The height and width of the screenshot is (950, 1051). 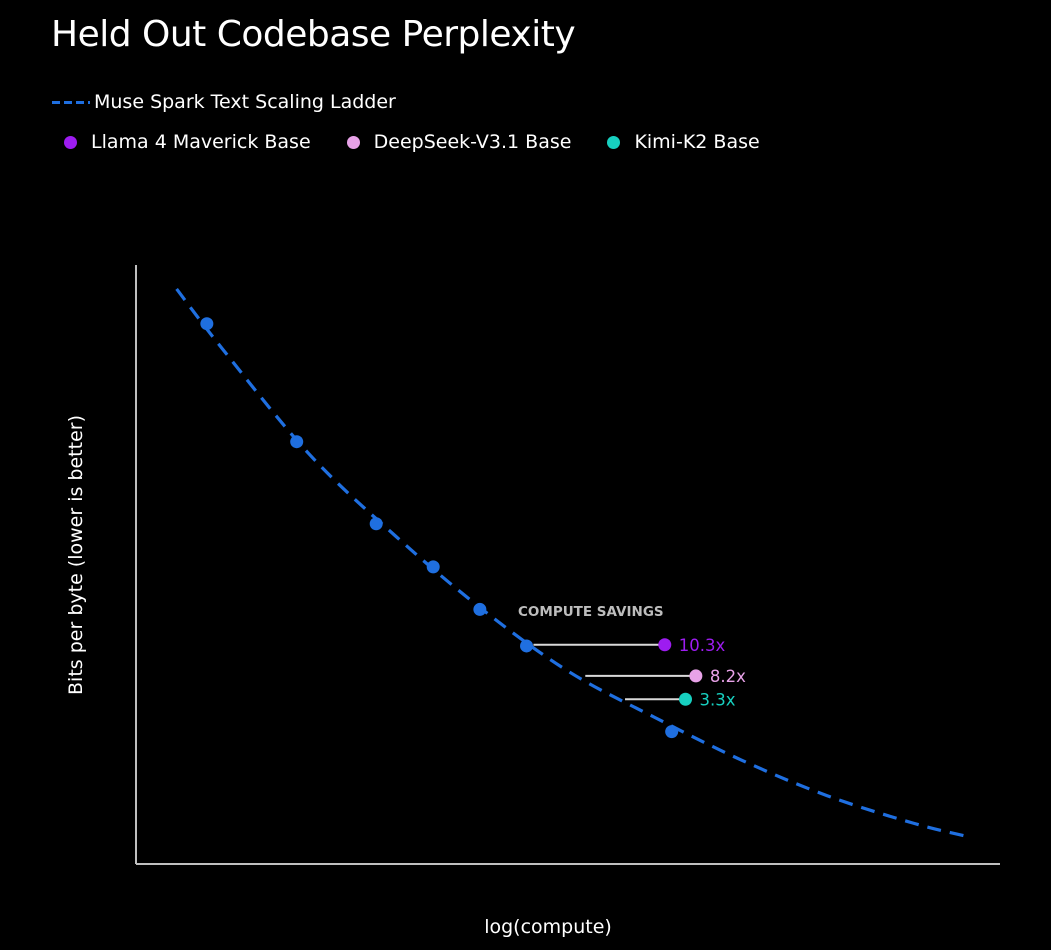 I want to click on teal-dot-icon, so click(x=614, y=142).